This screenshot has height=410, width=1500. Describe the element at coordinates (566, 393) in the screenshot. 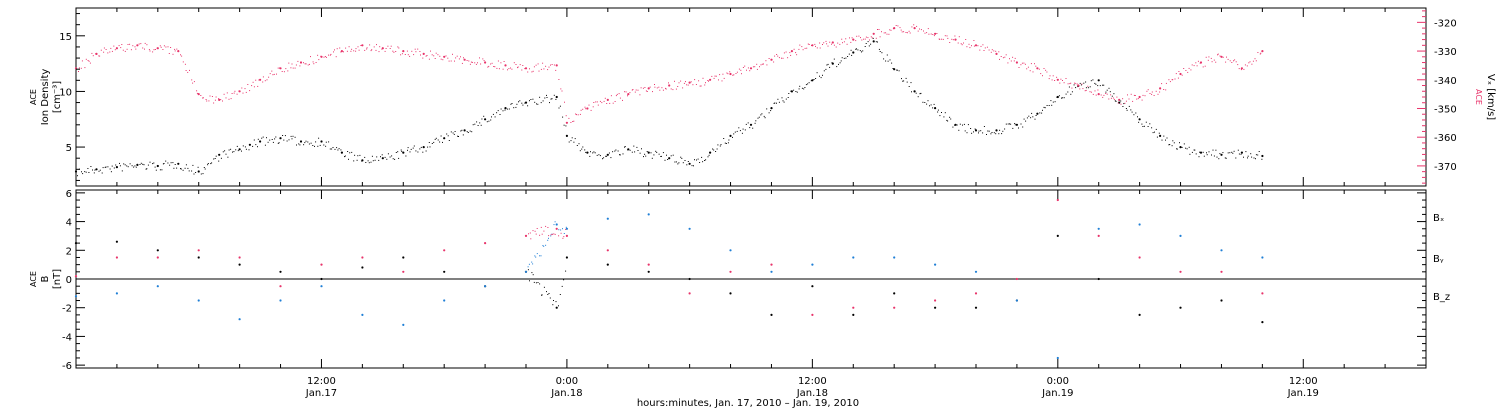

I see `x-tick-day: Jan.18` at that location.